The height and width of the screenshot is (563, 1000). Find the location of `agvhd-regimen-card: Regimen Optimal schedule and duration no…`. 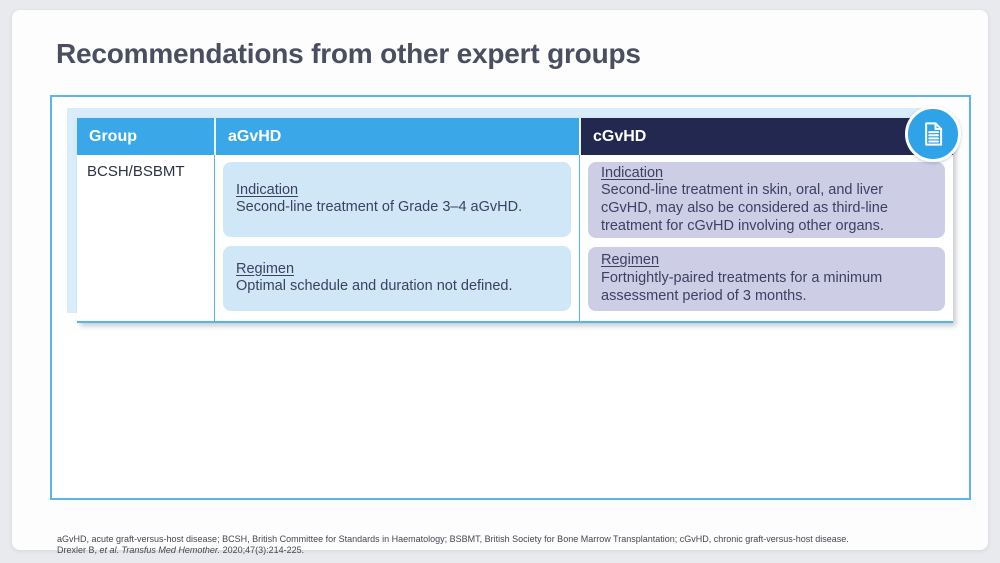

agvhd-regimen-card: Regimen Optimal schedule and duration no… is located at coordinates (397, 278).